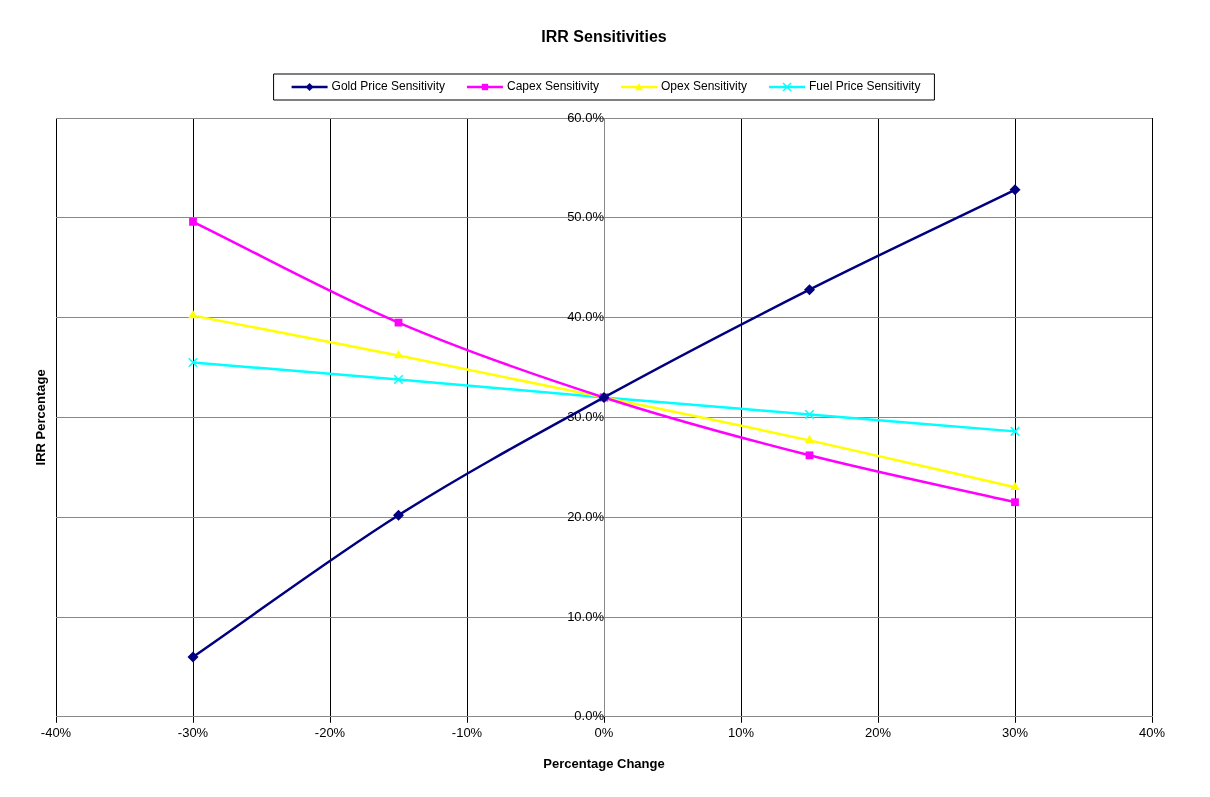 Image resolution: width=1210 pixels, height=797 pixels. I want to click on x-tick-label: 10%, so click(741, 733).